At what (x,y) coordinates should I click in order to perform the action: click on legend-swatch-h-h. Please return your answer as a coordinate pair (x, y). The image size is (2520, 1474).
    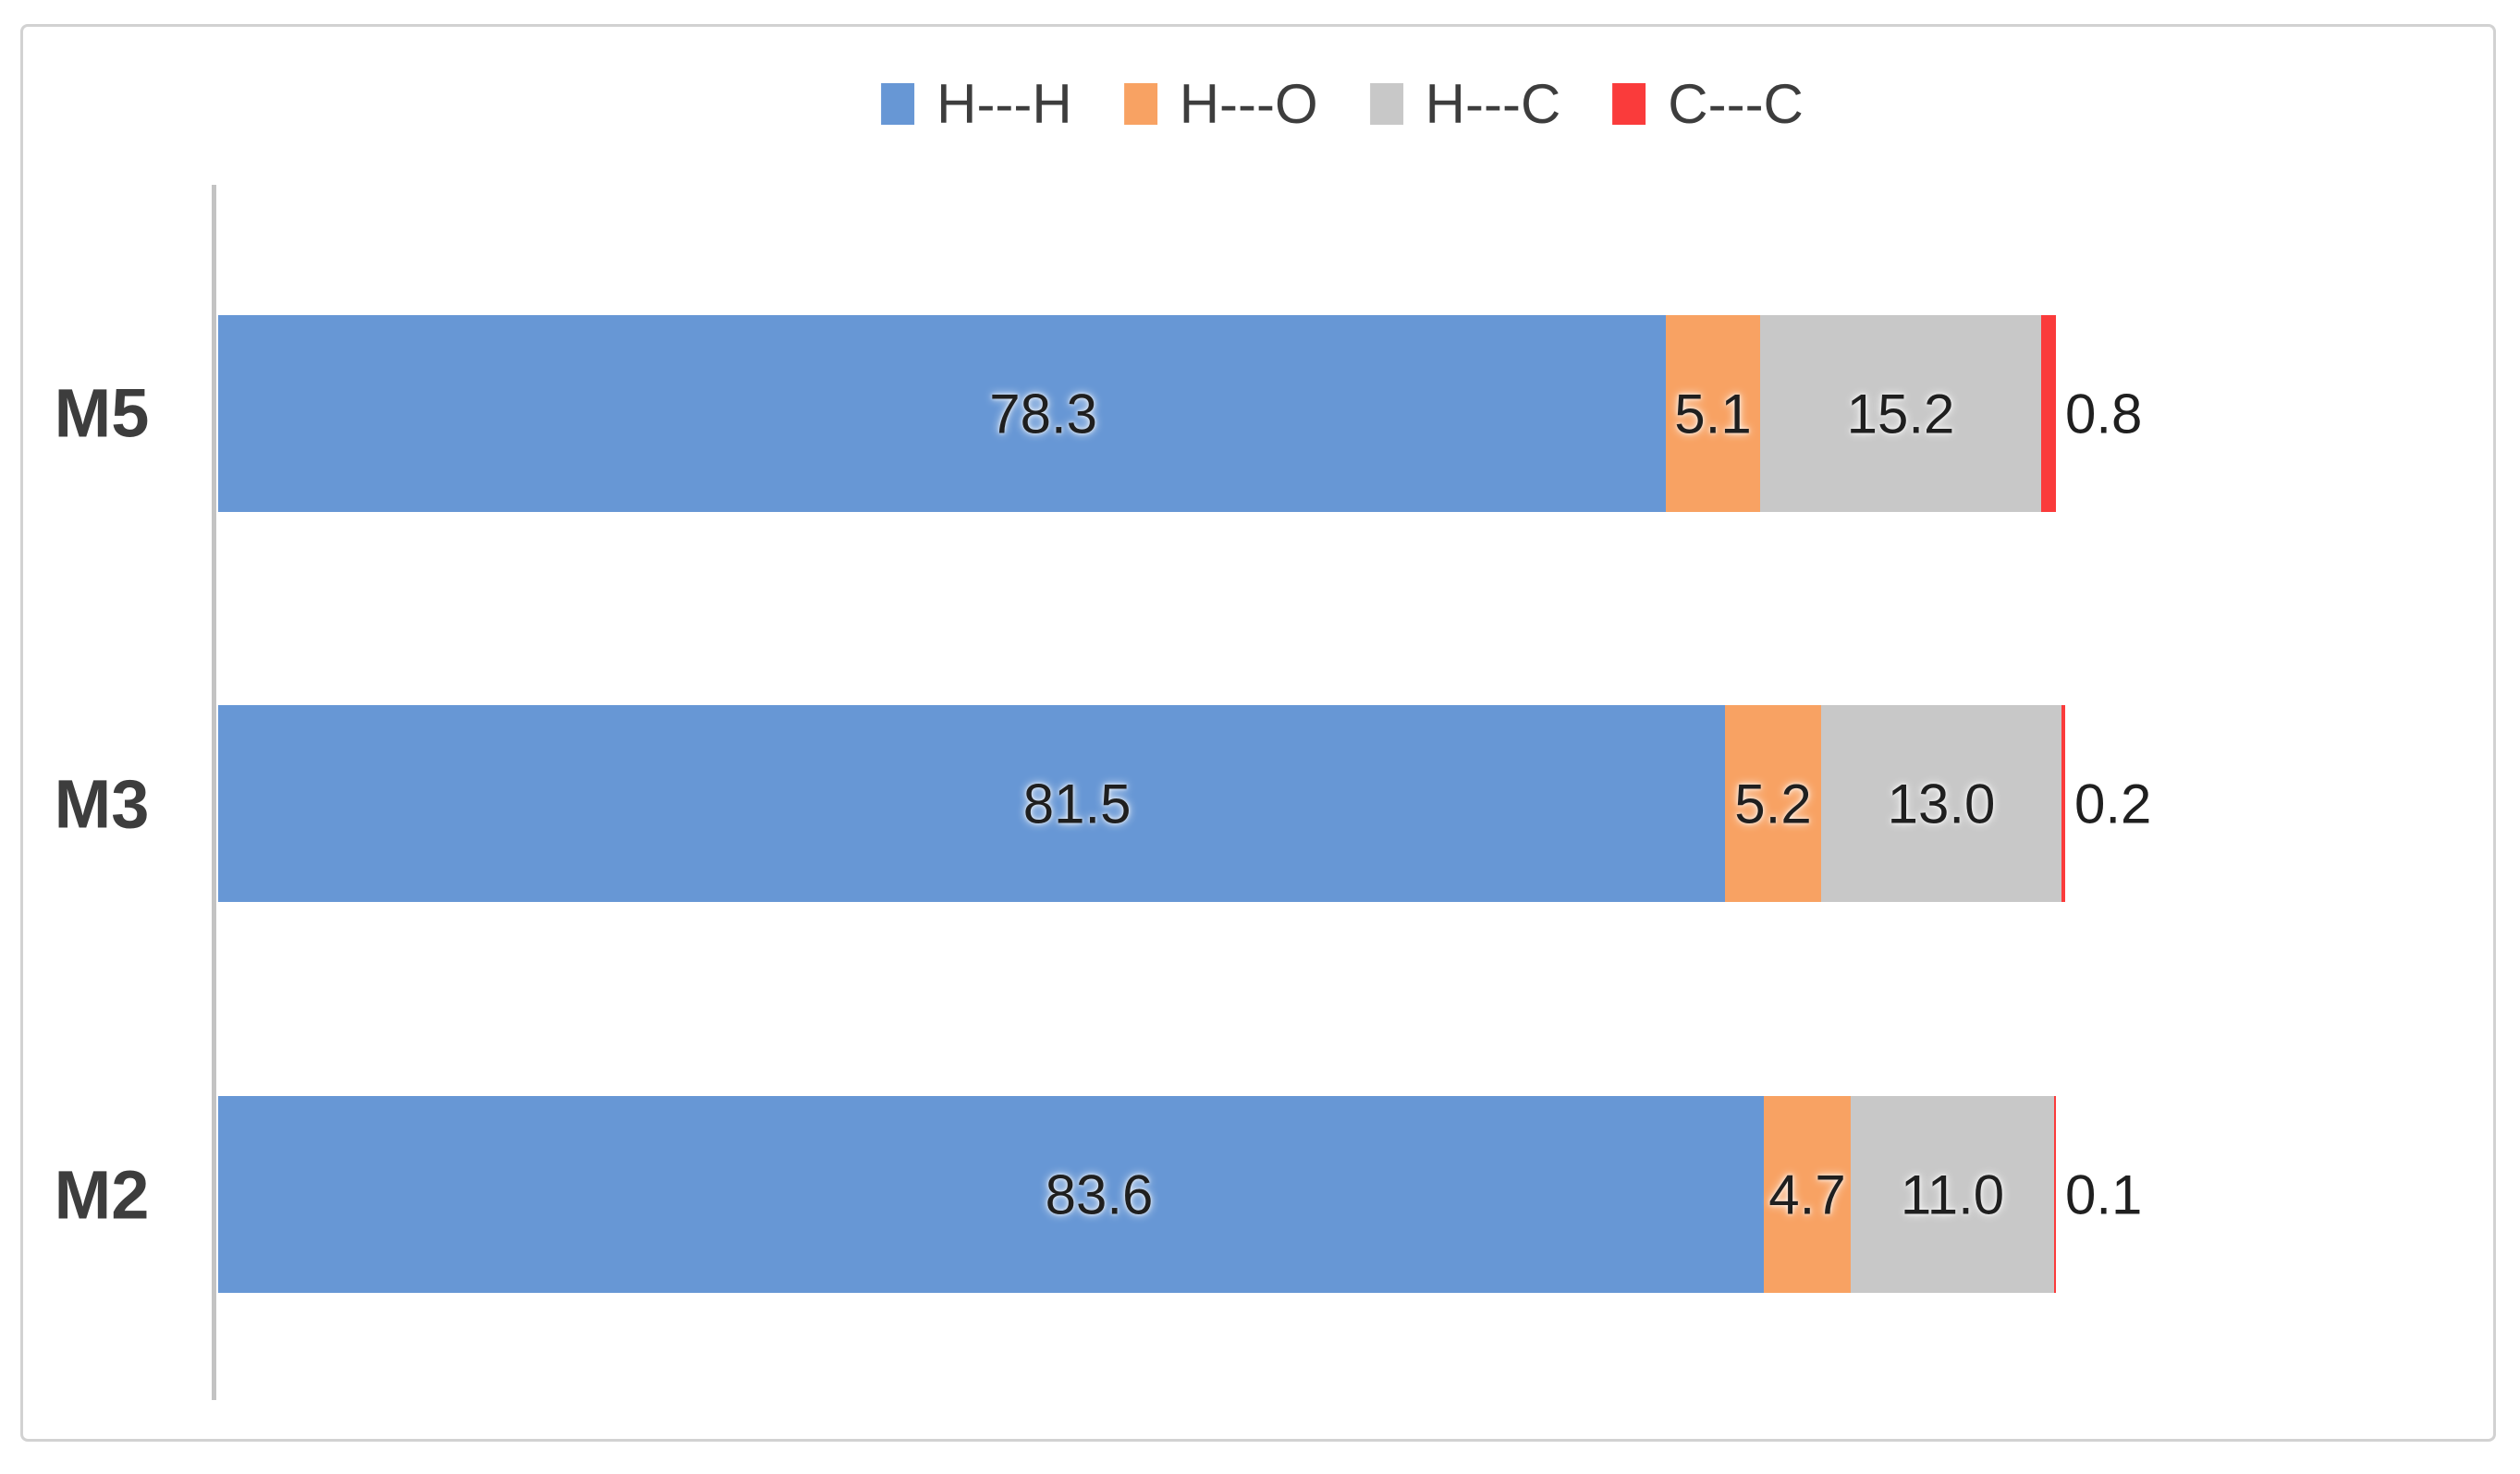
    Looking at the image, I should click on (898, 104).